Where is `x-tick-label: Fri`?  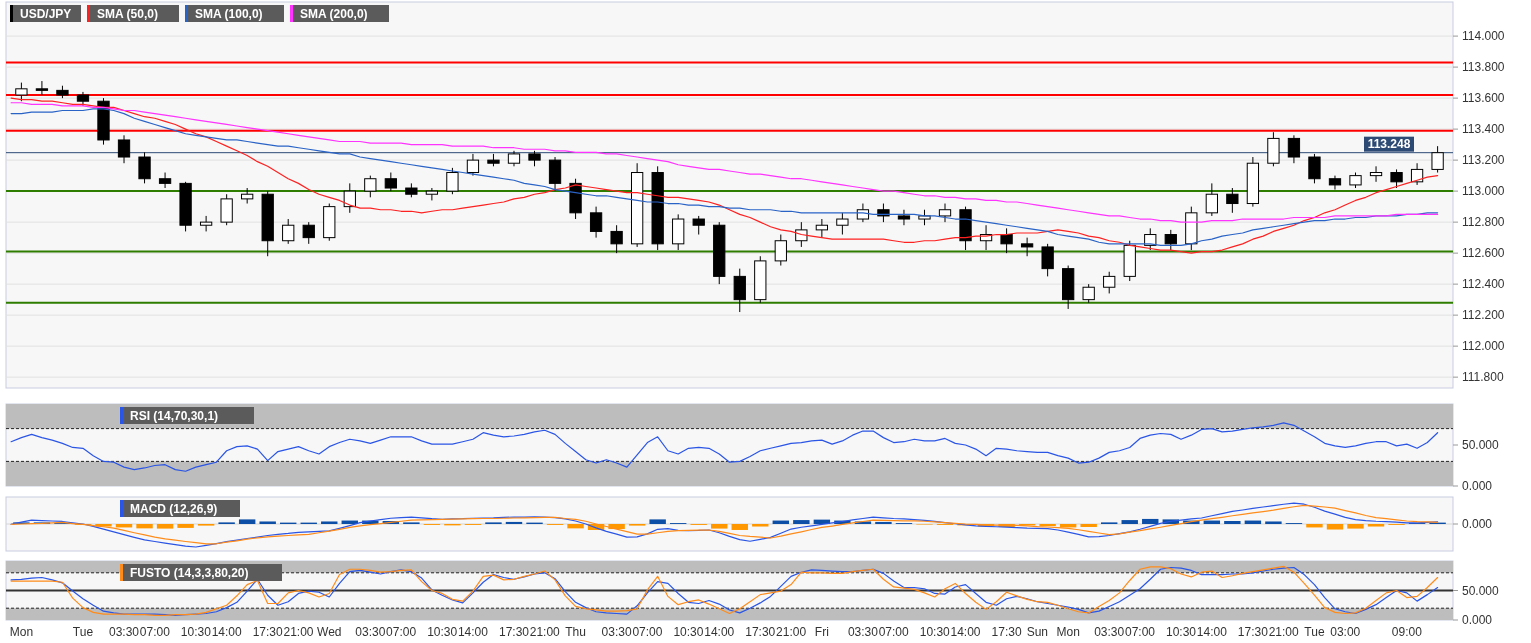
x-tick-label: Fri is located at coordinates (821, 632).